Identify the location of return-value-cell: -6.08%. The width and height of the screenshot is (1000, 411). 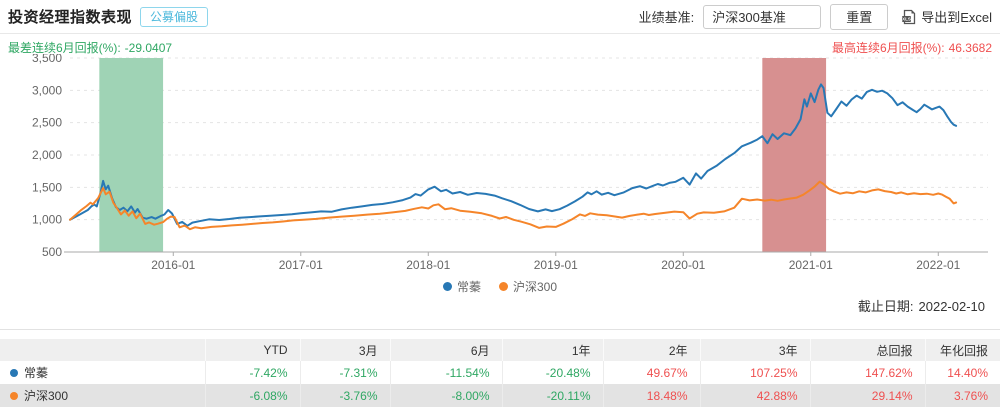
(253, 395).